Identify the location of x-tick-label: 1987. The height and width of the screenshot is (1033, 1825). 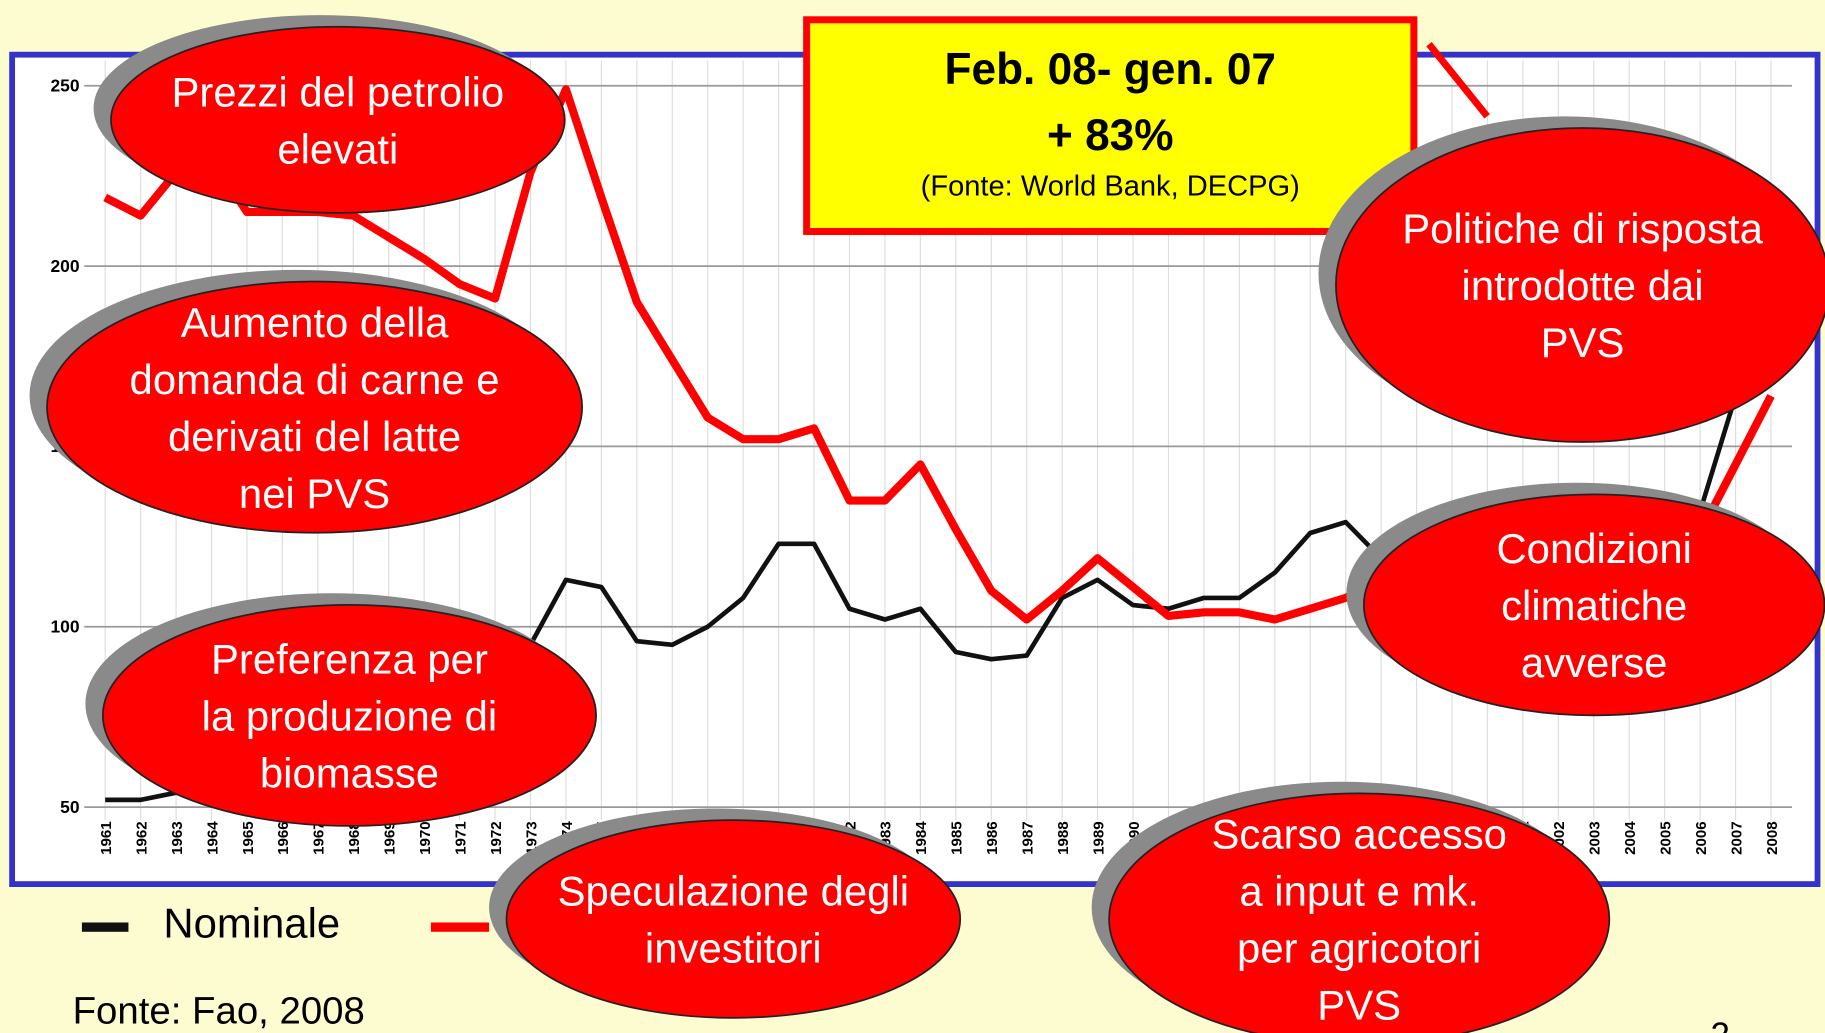
(1028, 838).